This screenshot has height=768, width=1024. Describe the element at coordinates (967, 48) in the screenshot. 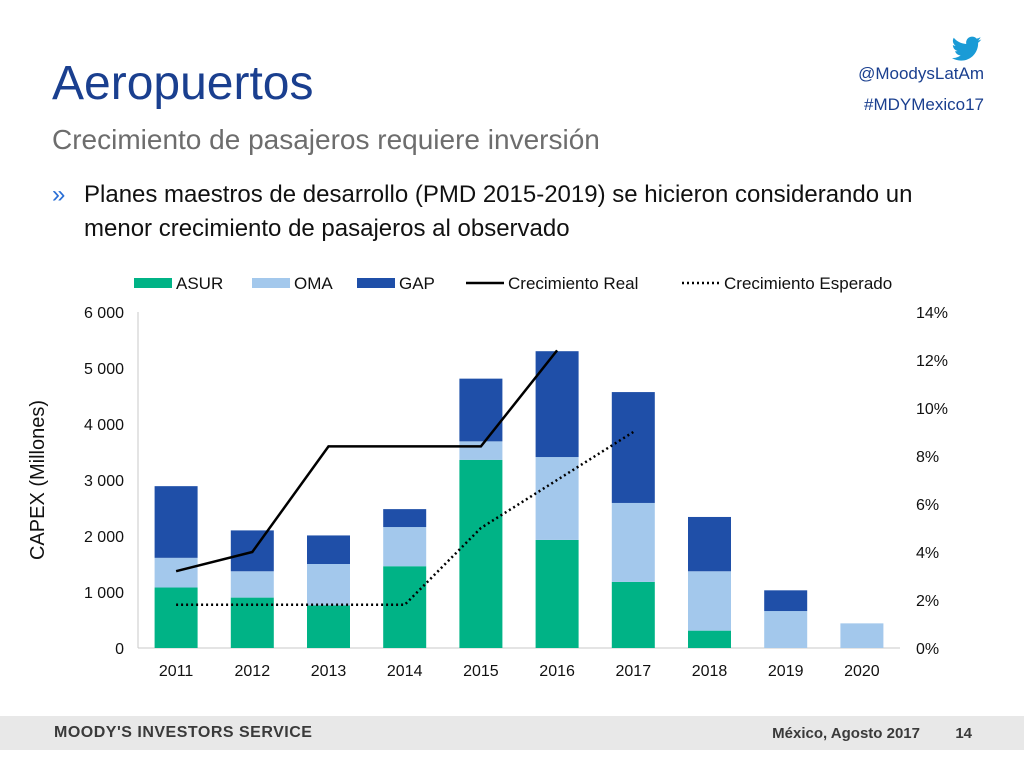

I see `twitter-bird-icon` at that location.